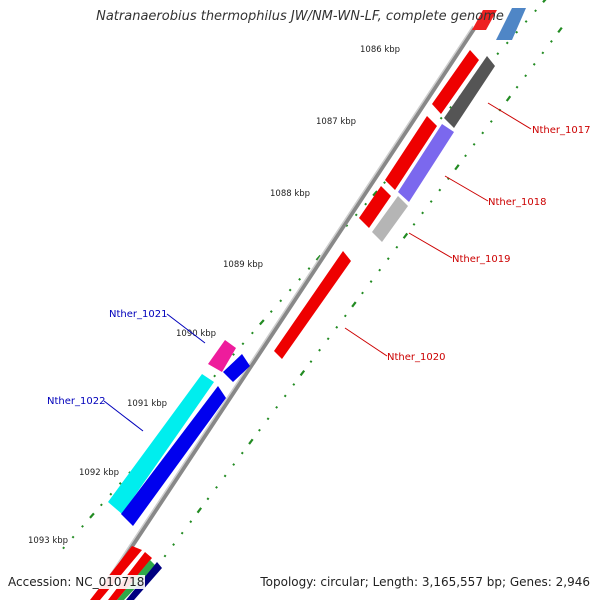 This screenshot has width=600, height=604. Describe the element at coordinates (173, 456) in the screenshot. I see `gene-block-blue-long` at that location.